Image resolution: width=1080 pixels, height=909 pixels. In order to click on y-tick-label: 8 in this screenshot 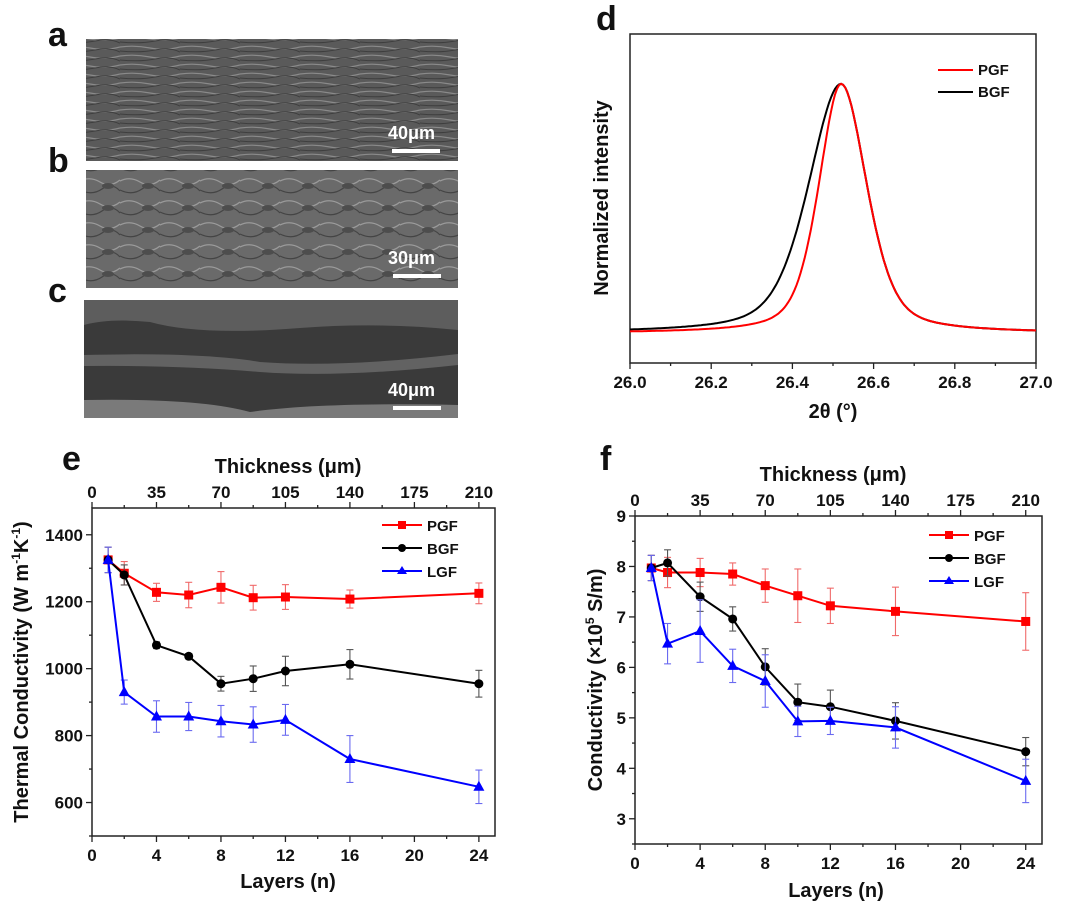, I will do `click(621, 566)`.